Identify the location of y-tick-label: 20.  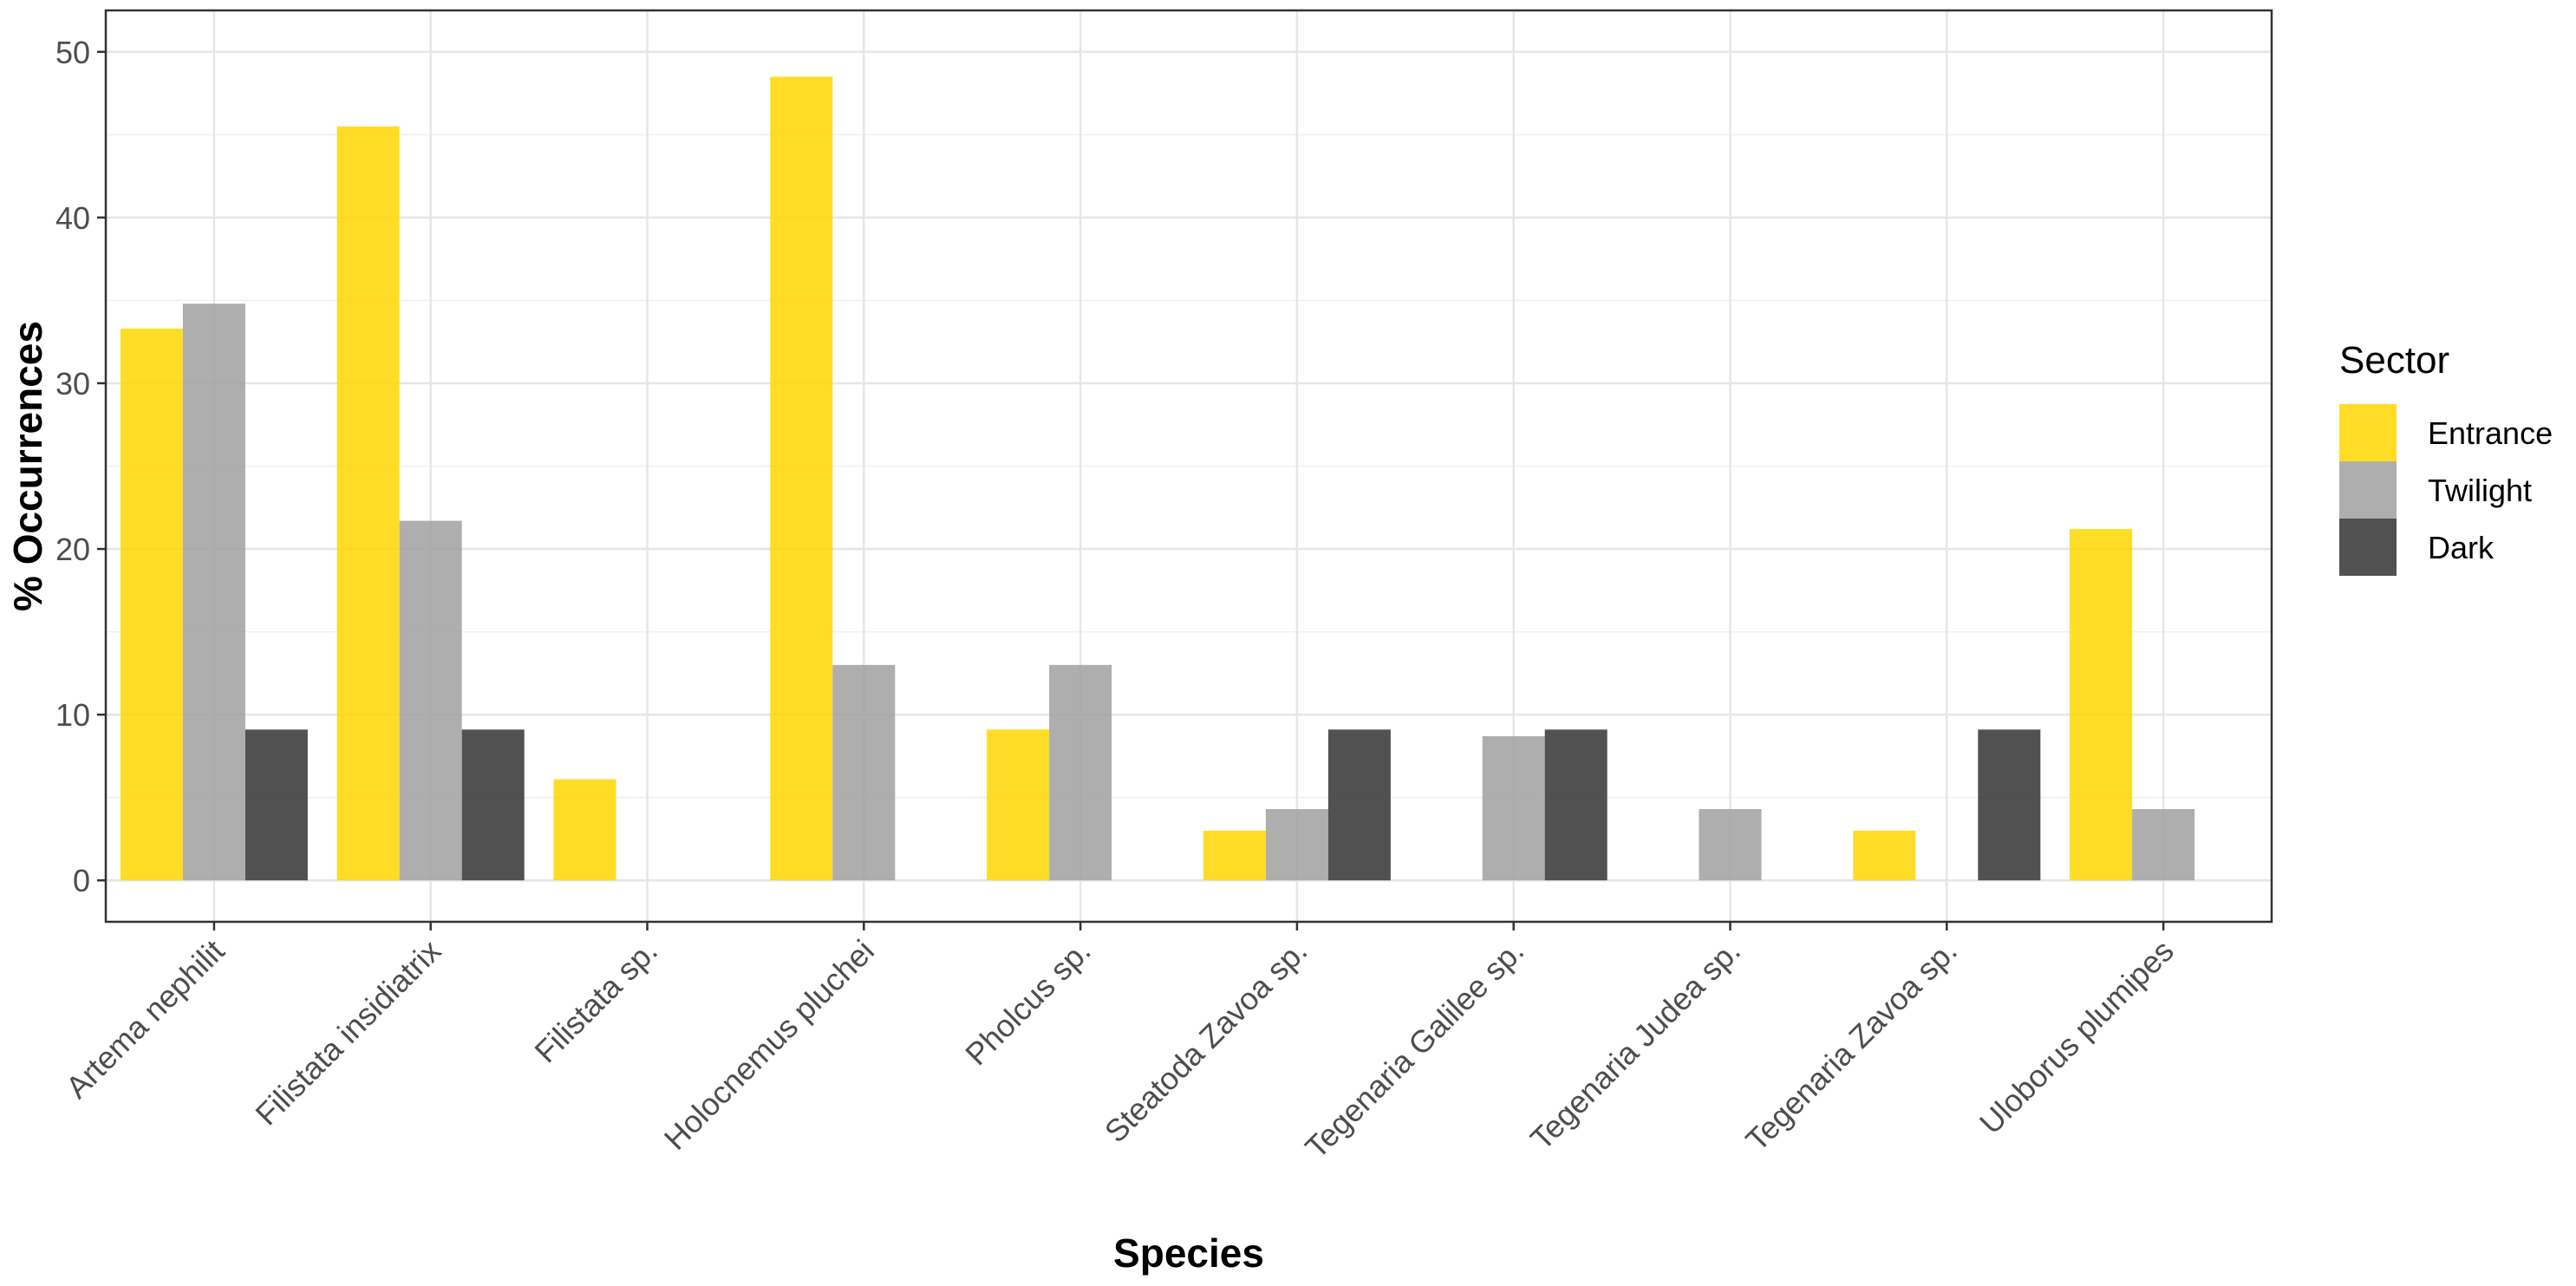
(72, 550).